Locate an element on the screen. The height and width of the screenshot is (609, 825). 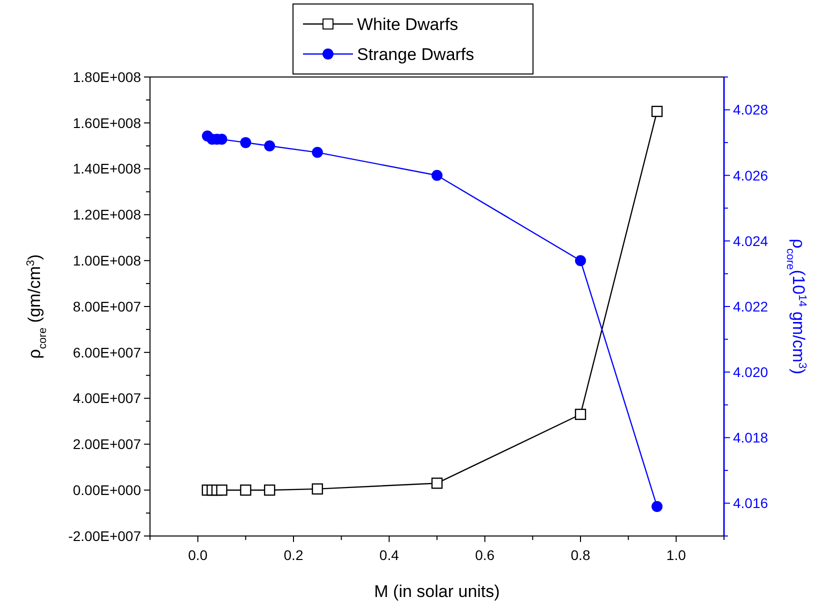
y-tick-label: 1.20E+008 is located at coordinates (107, 214).